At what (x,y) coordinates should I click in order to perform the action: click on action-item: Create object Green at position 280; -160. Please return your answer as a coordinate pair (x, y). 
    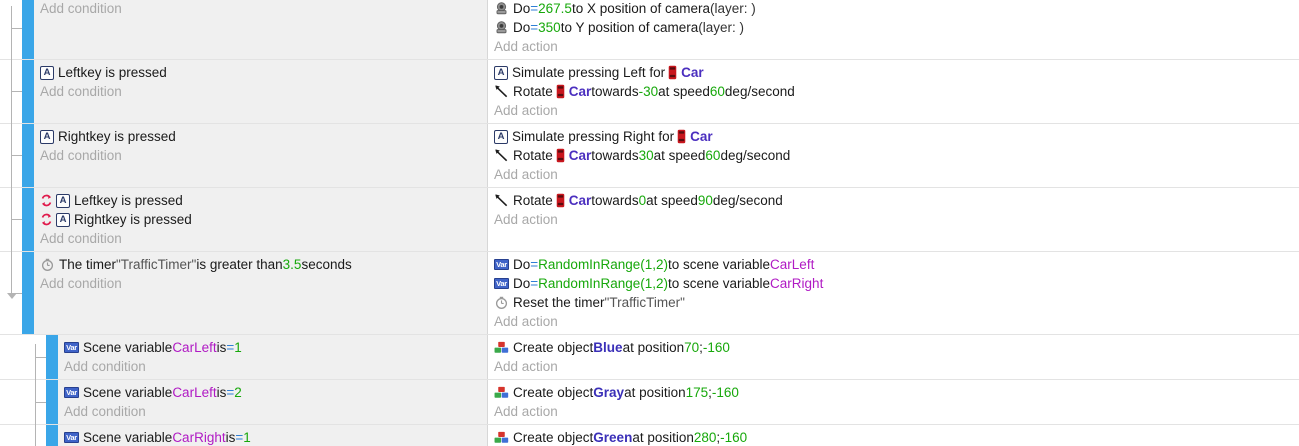
    Looking at the image, I should click on (893, 437).